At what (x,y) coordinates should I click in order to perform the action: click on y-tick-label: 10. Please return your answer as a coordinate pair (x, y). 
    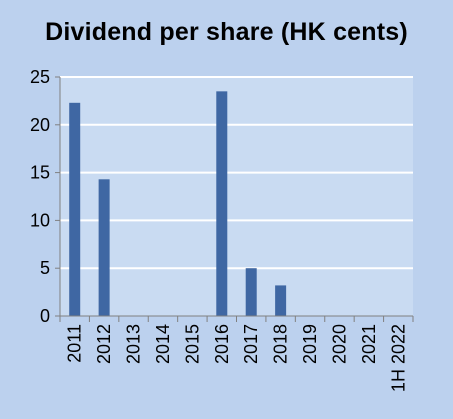
    Looking at the image, I should click on (40, 220).